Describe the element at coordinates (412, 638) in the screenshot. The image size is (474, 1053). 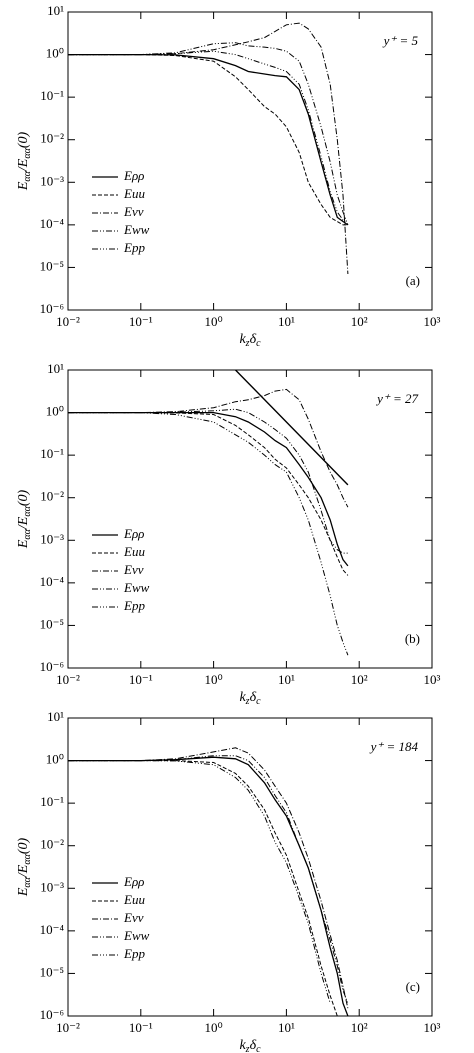
I see `panel-label: (b)` at that location.